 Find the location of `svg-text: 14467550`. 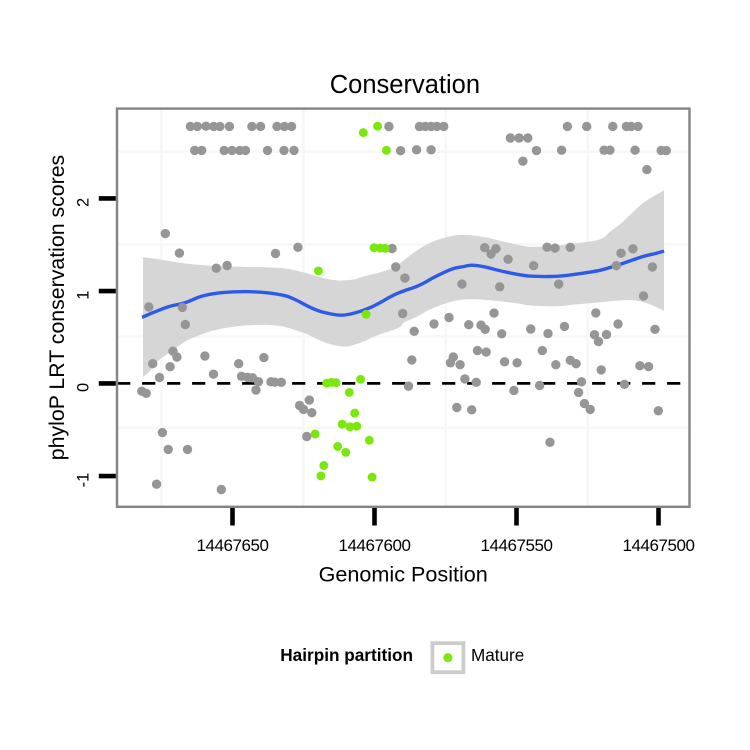

svg-text: 14467550 is located at coordinates (516, 545).